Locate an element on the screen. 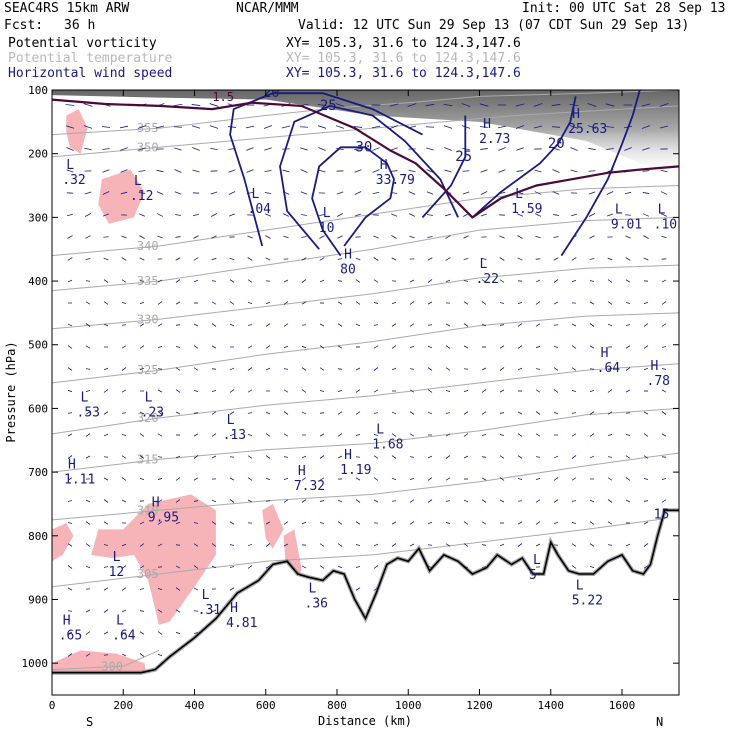 The image size is (740, 740). x-end-label-right: N is located at coordinates (659, 722).